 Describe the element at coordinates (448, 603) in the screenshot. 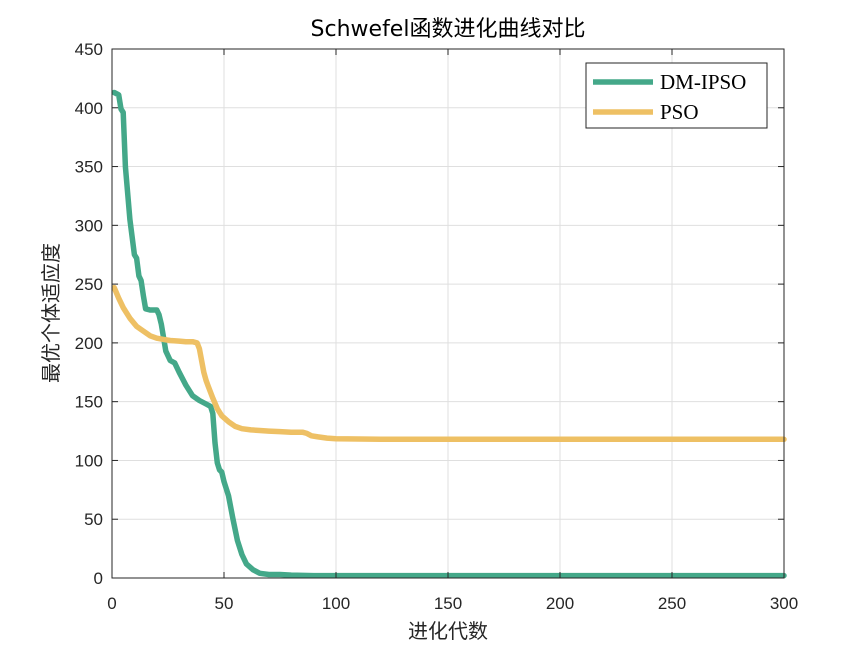

I see `x-tick-label: 150` at that location.